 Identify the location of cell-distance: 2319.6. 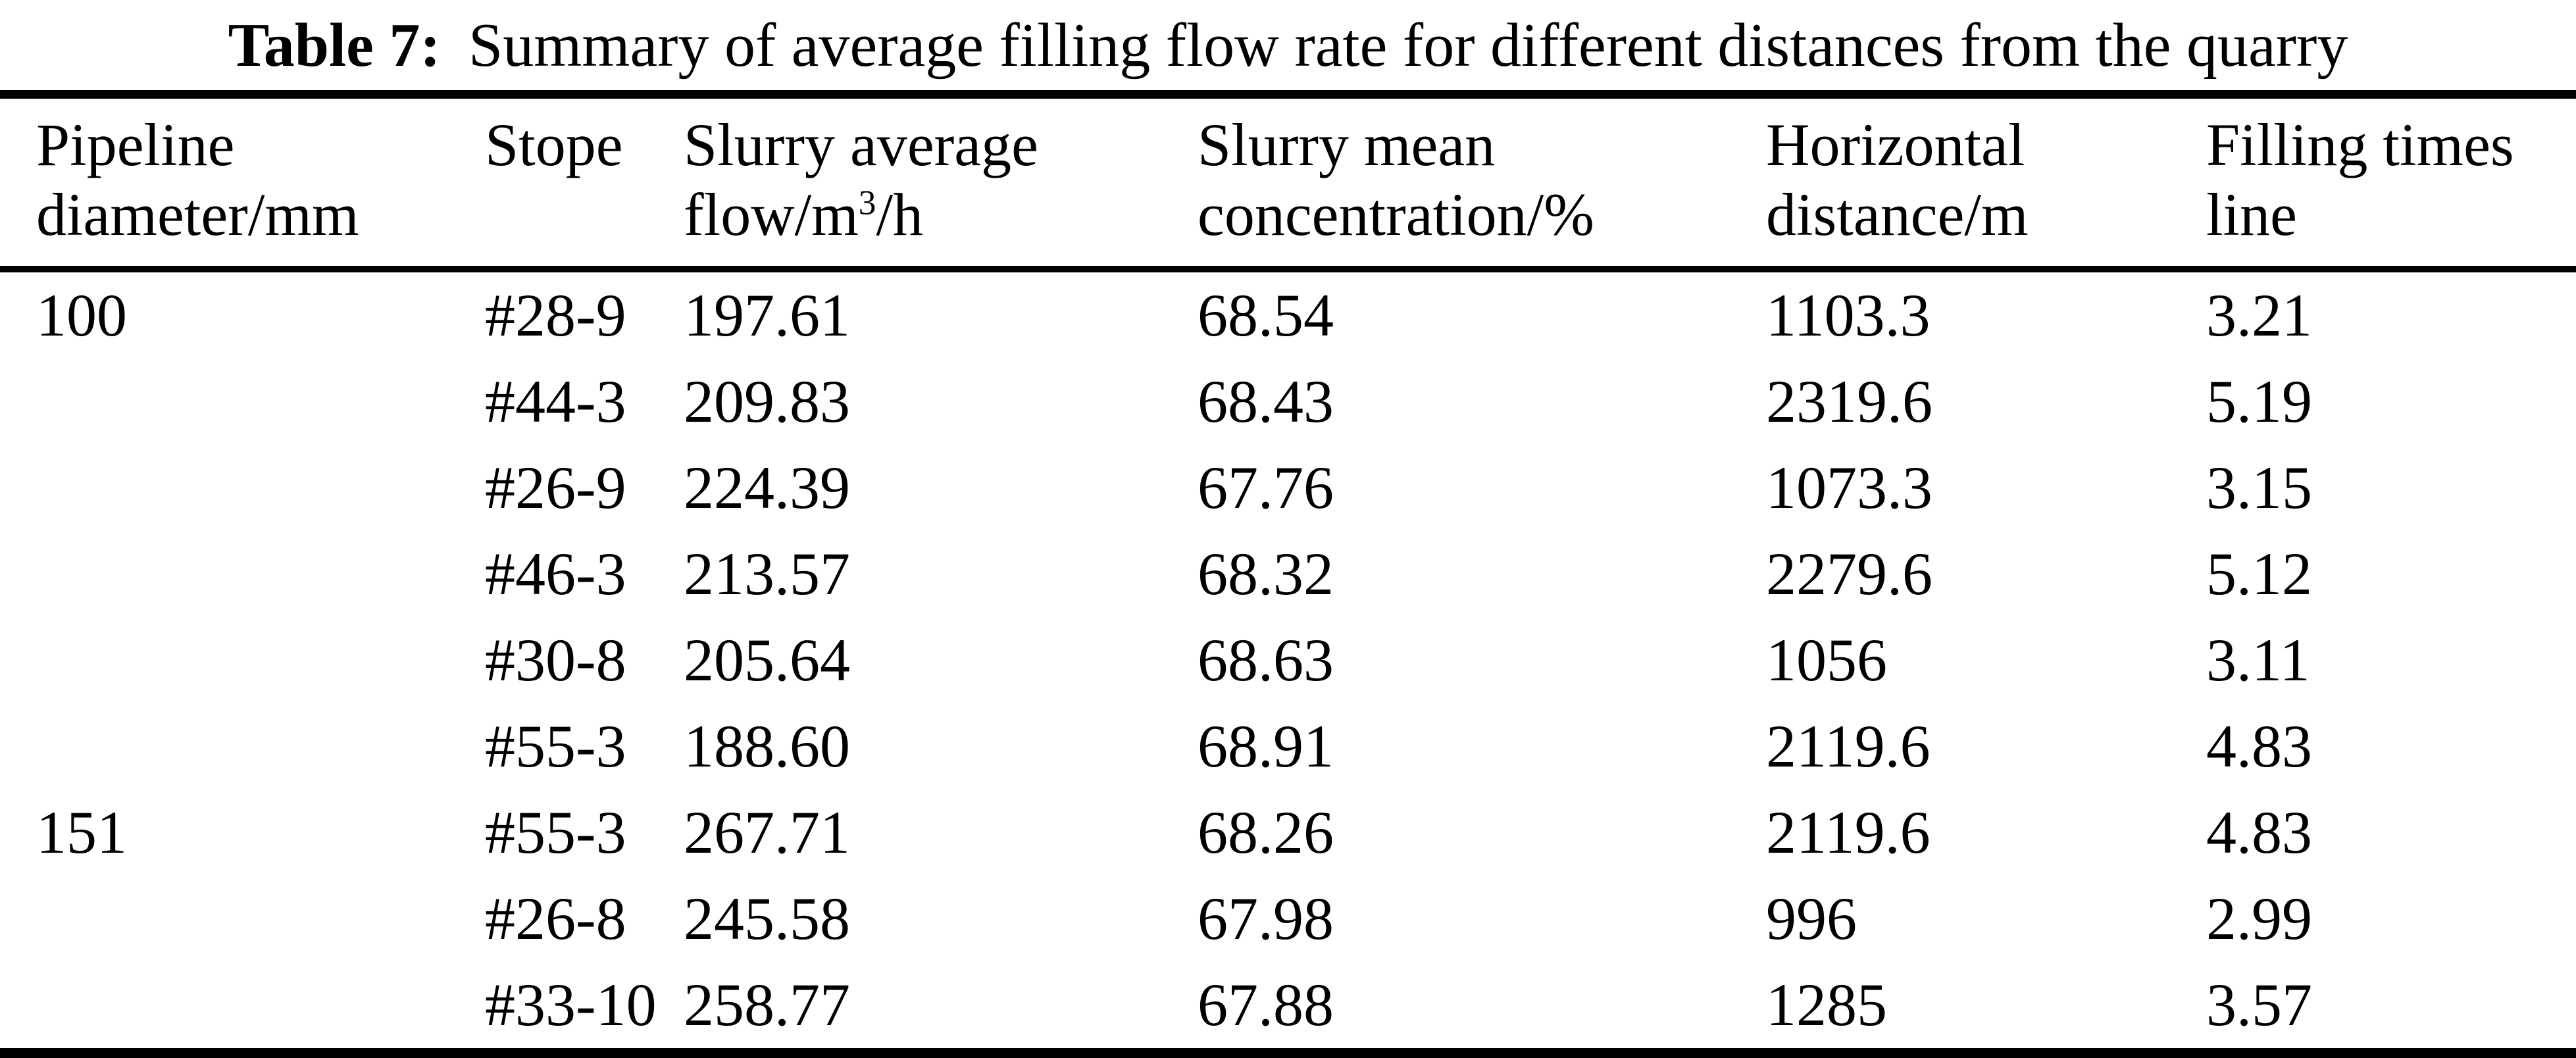
(1849, 402).